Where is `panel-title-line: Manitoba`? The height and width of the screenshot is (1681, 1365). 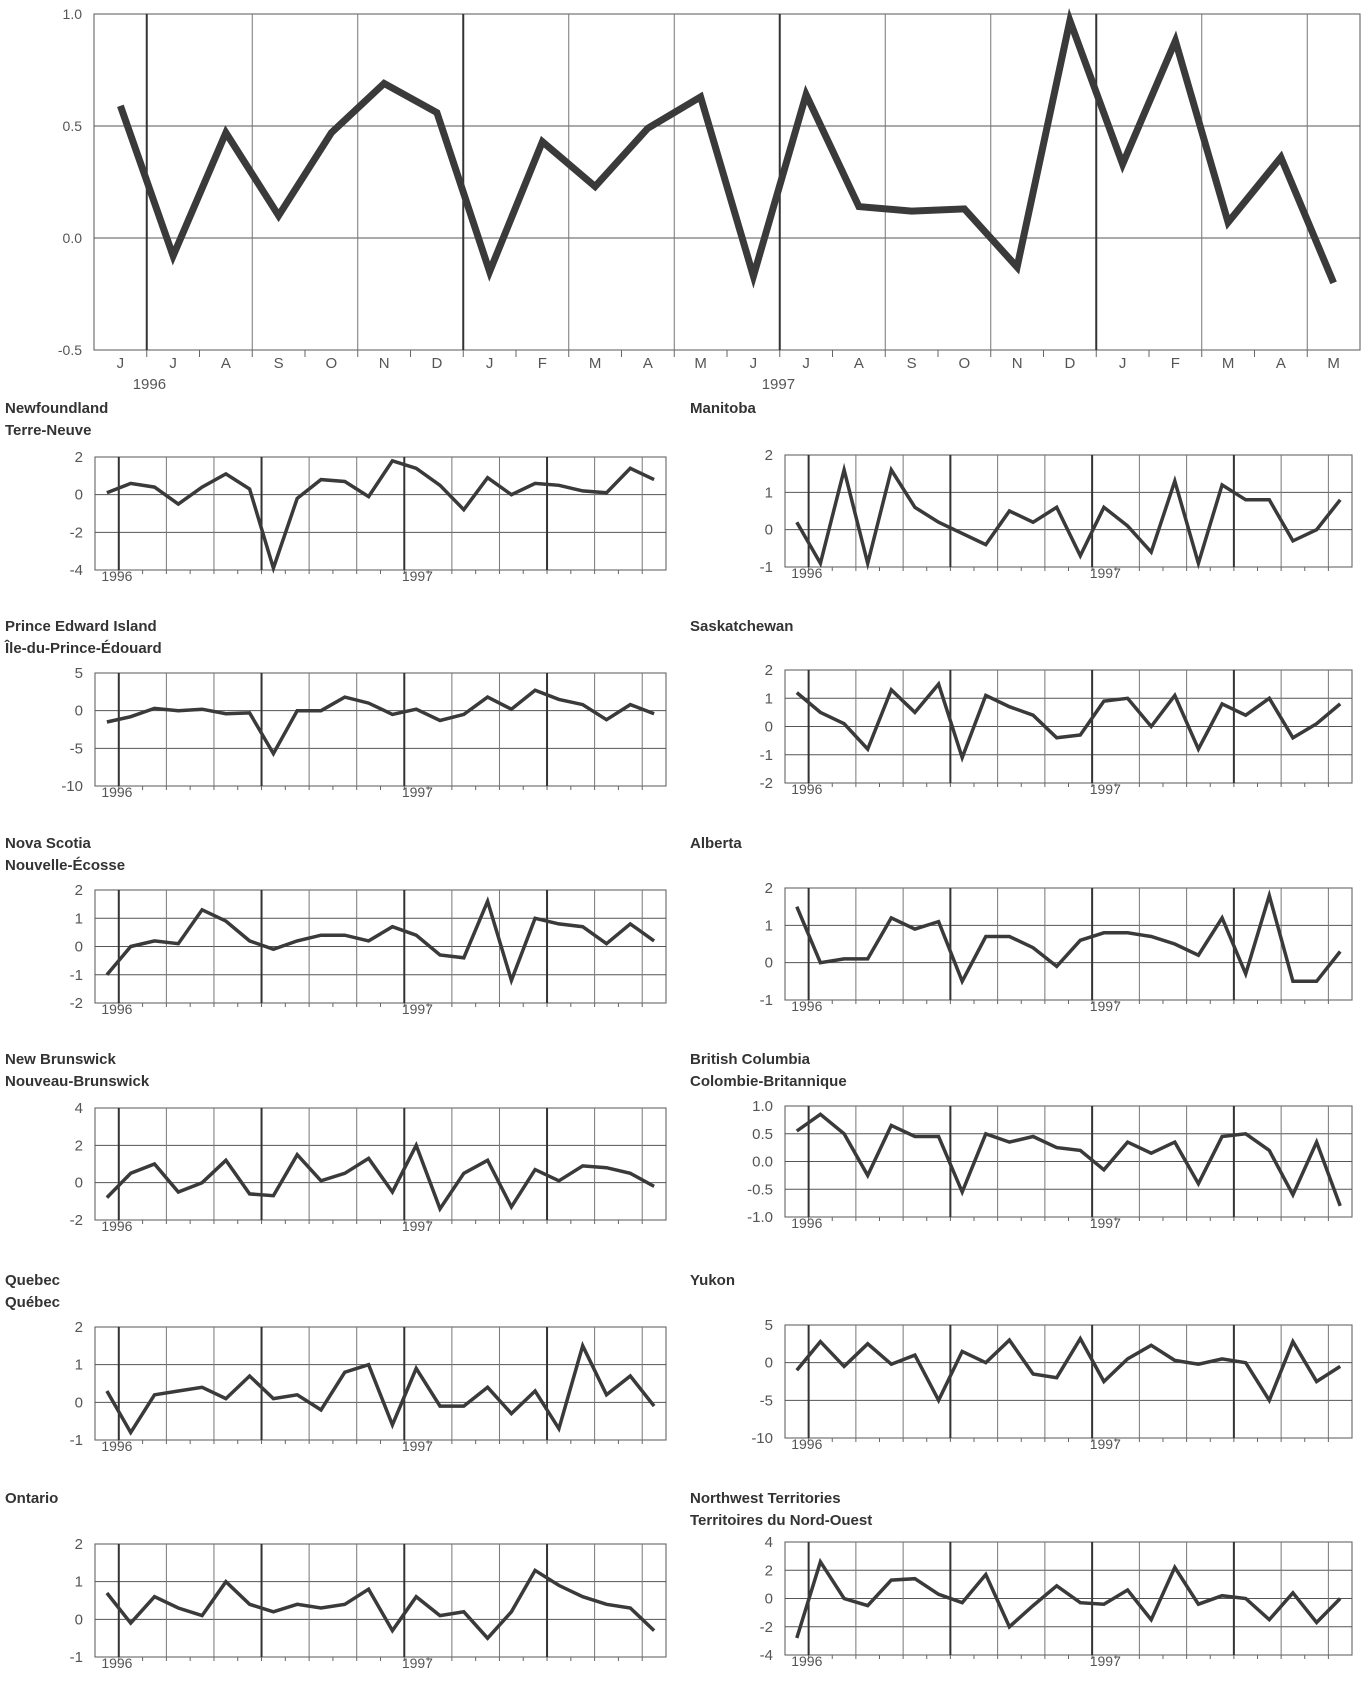 panel-title-line: Manitoba is located at coordinates (723, 408).